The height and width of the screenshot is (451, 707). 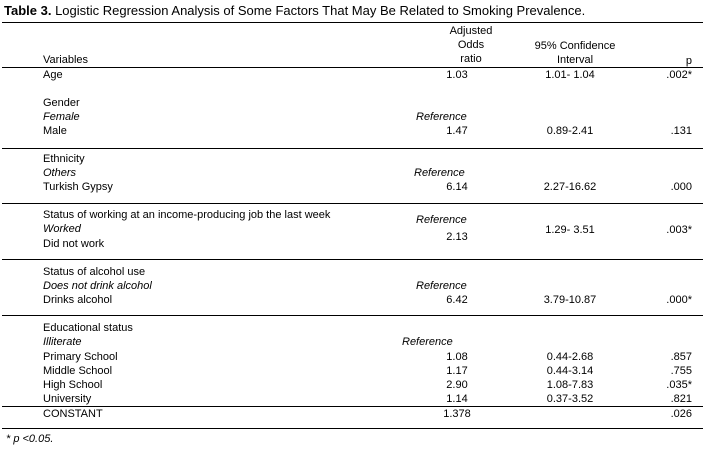 I want to click on gender-ref-label: Female, so click(x=61, y=117).